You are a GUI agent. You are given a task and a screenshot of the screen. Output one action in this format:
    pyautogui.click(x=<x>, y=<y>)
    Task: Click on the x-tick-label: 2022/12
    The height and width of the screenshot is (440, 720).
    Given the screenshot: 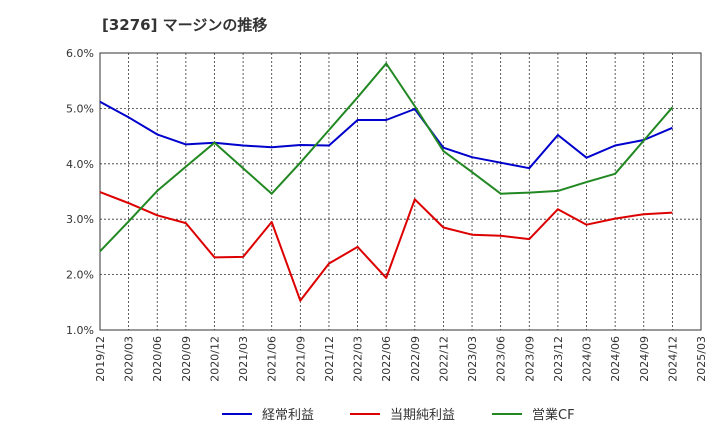 What is the action you would take?
    pyautogui.click(x=443, y=359)
    